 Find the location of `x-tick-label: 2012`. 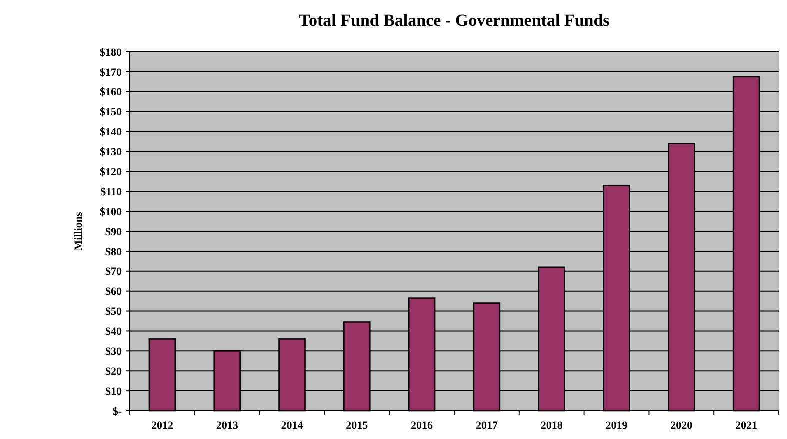

x-tick-label: 2012 is located at coordinates (162, 426).